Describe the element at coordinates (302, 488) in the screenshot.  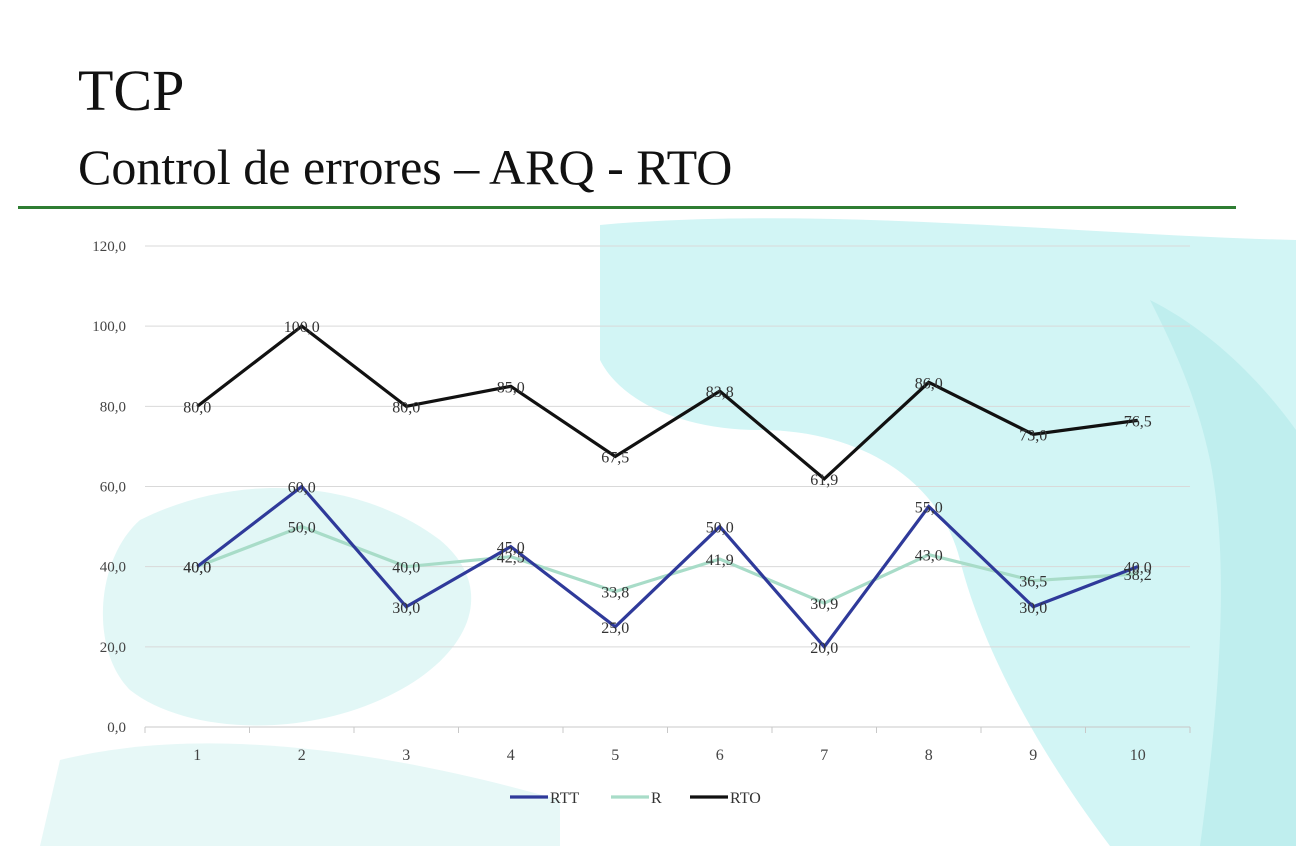
I see `data-label-rtt: 60,0` at that location.